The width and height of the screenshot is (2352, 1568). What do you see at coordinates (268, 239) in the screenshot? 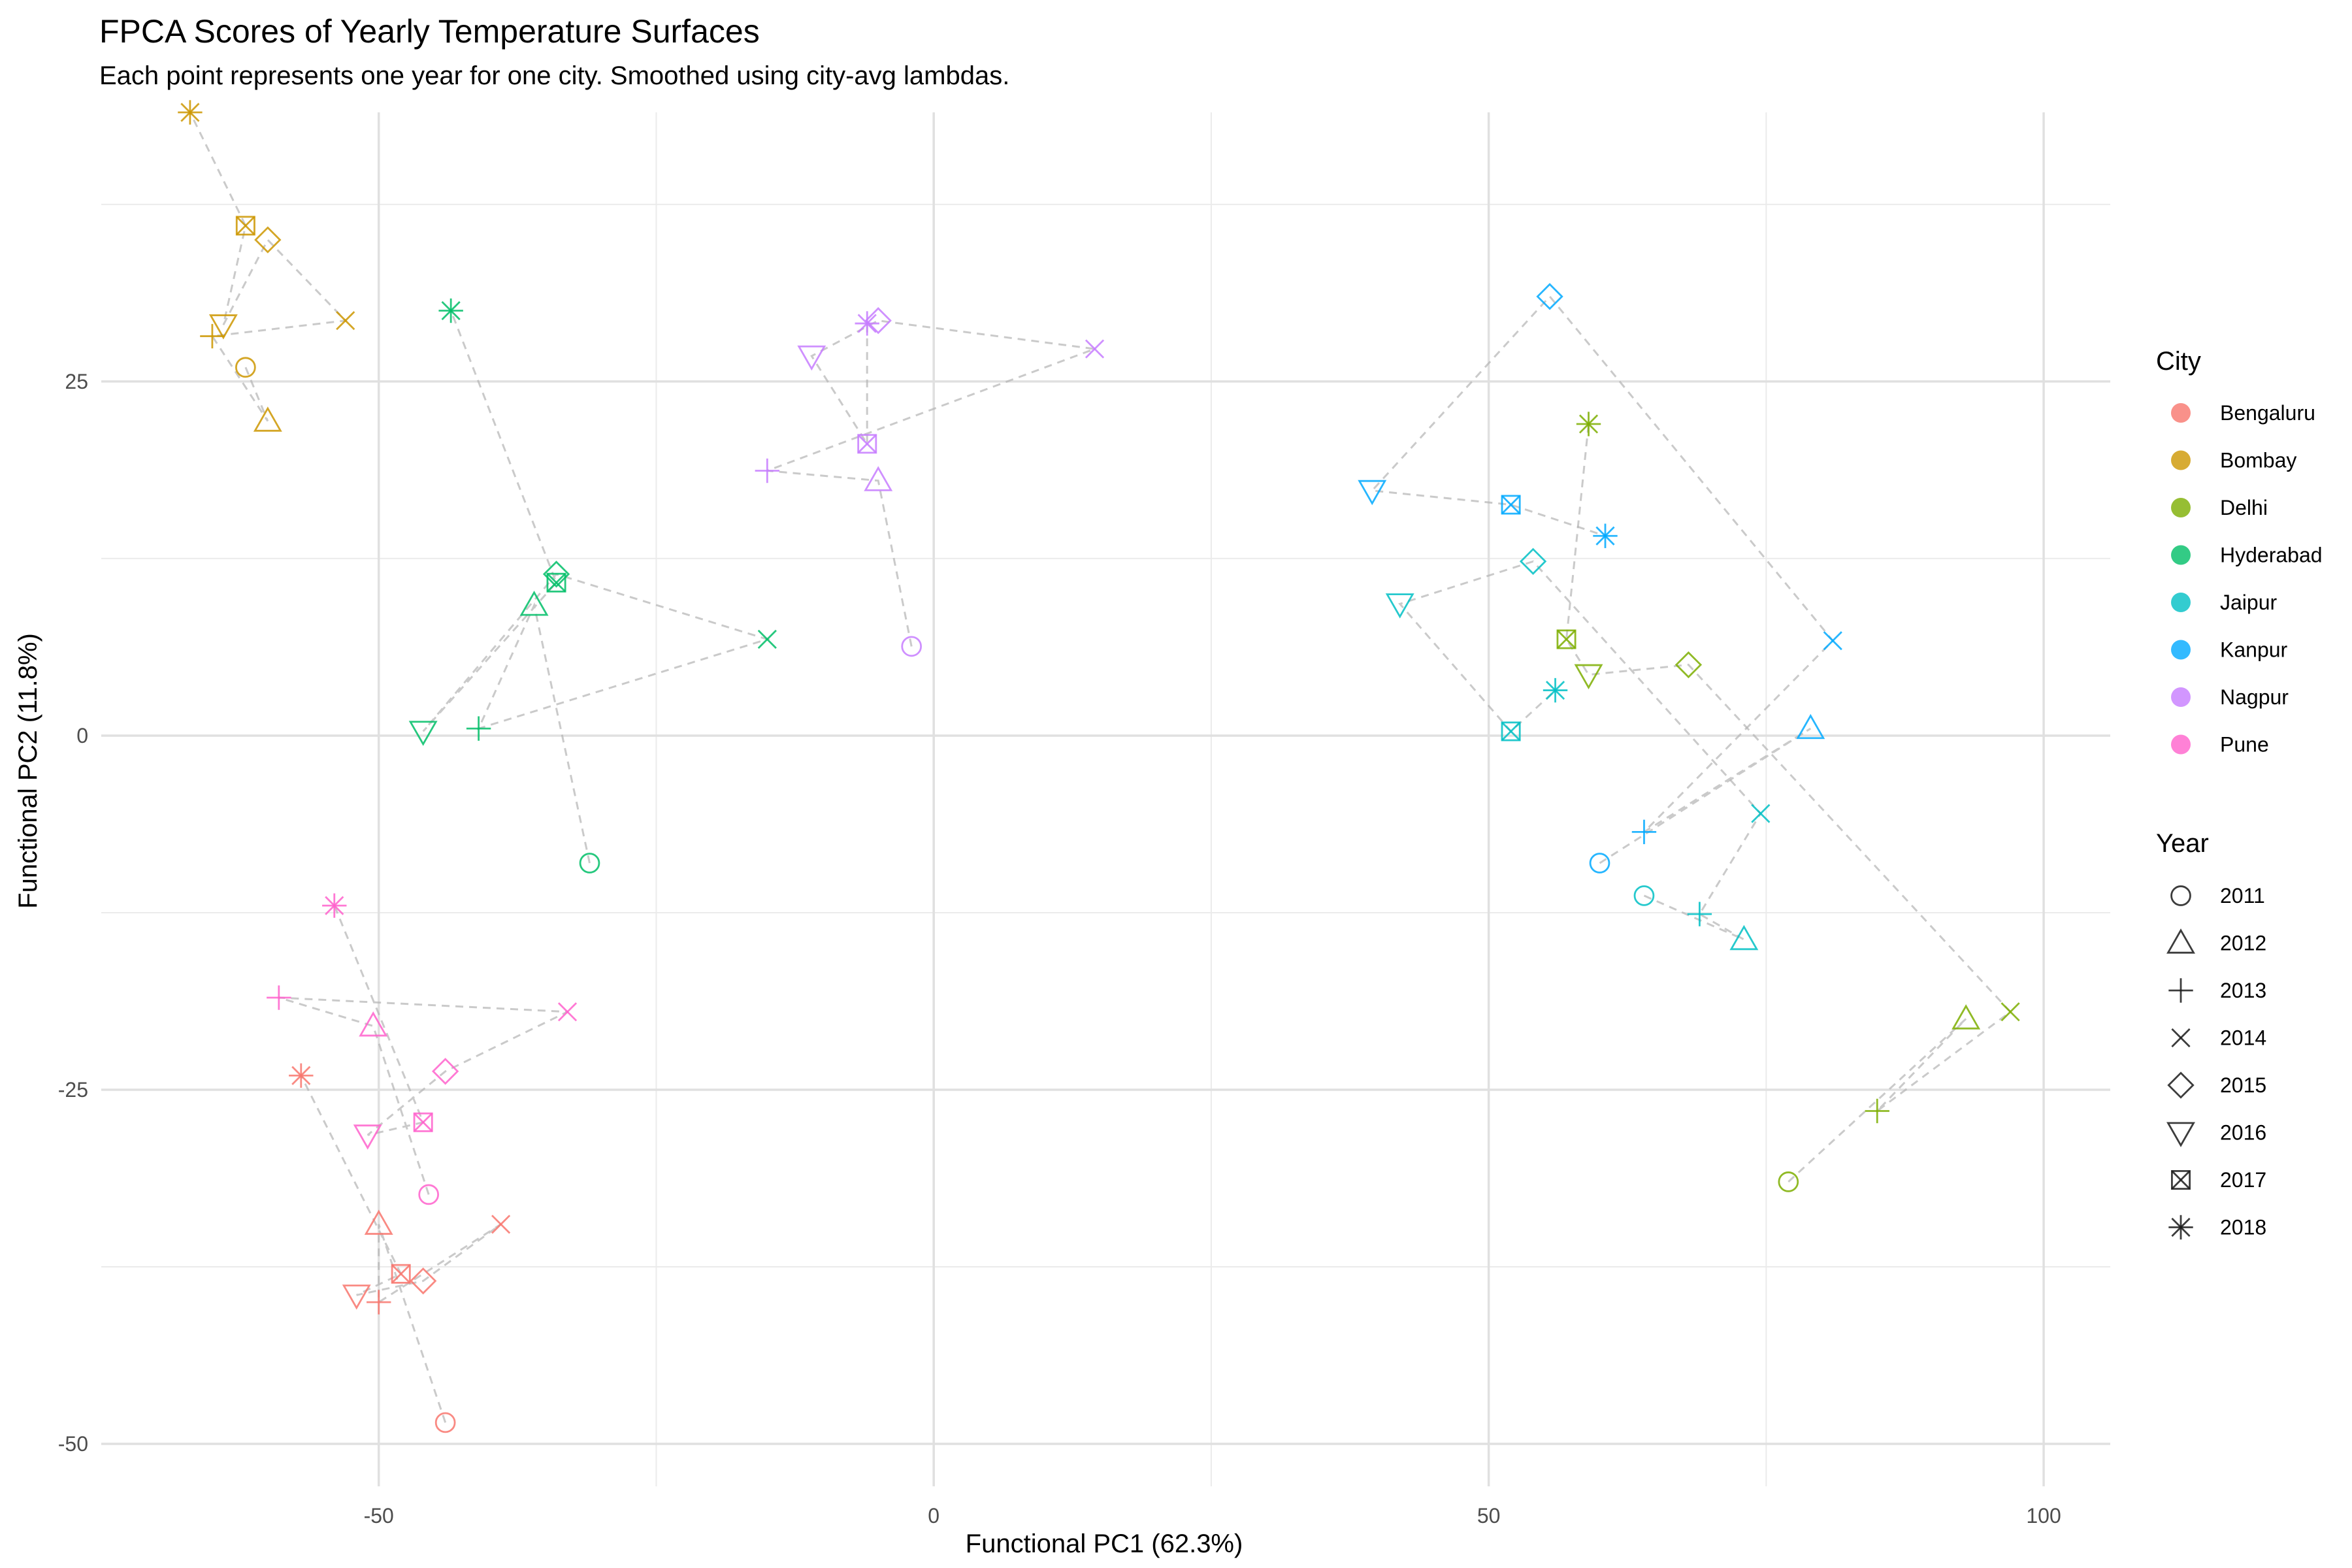
I see `point-bombay-2015` at bounding box center [268, 239].